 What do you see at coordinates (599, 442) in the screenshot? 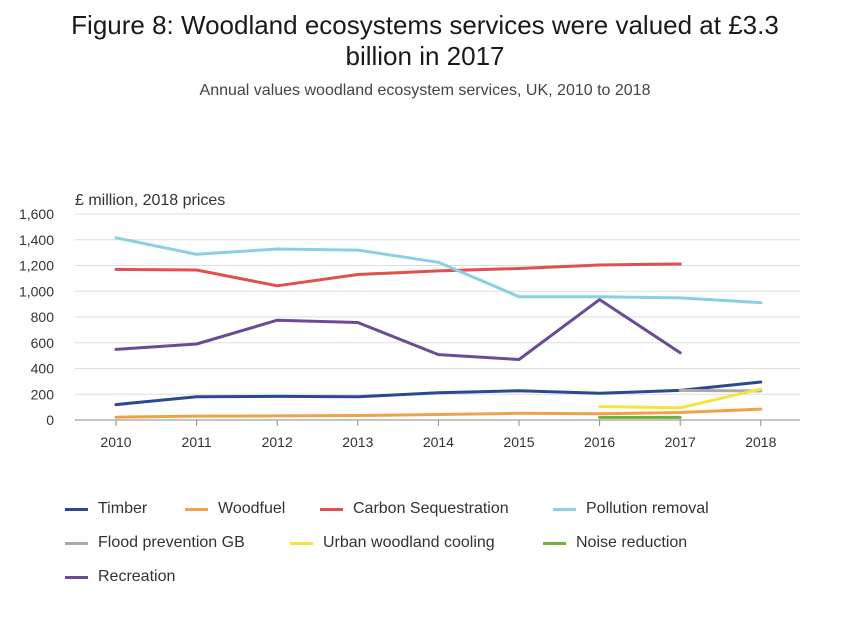
I see `x-tick-label: 2016` at bounding box center [599, 442].